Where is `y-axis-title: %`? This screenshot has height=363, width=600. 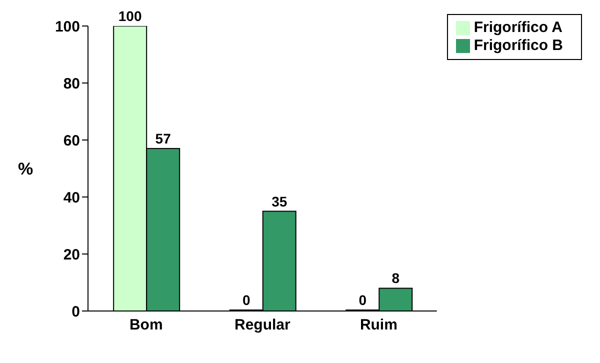 y-axis-title: % is located at coordinates (26, 169).